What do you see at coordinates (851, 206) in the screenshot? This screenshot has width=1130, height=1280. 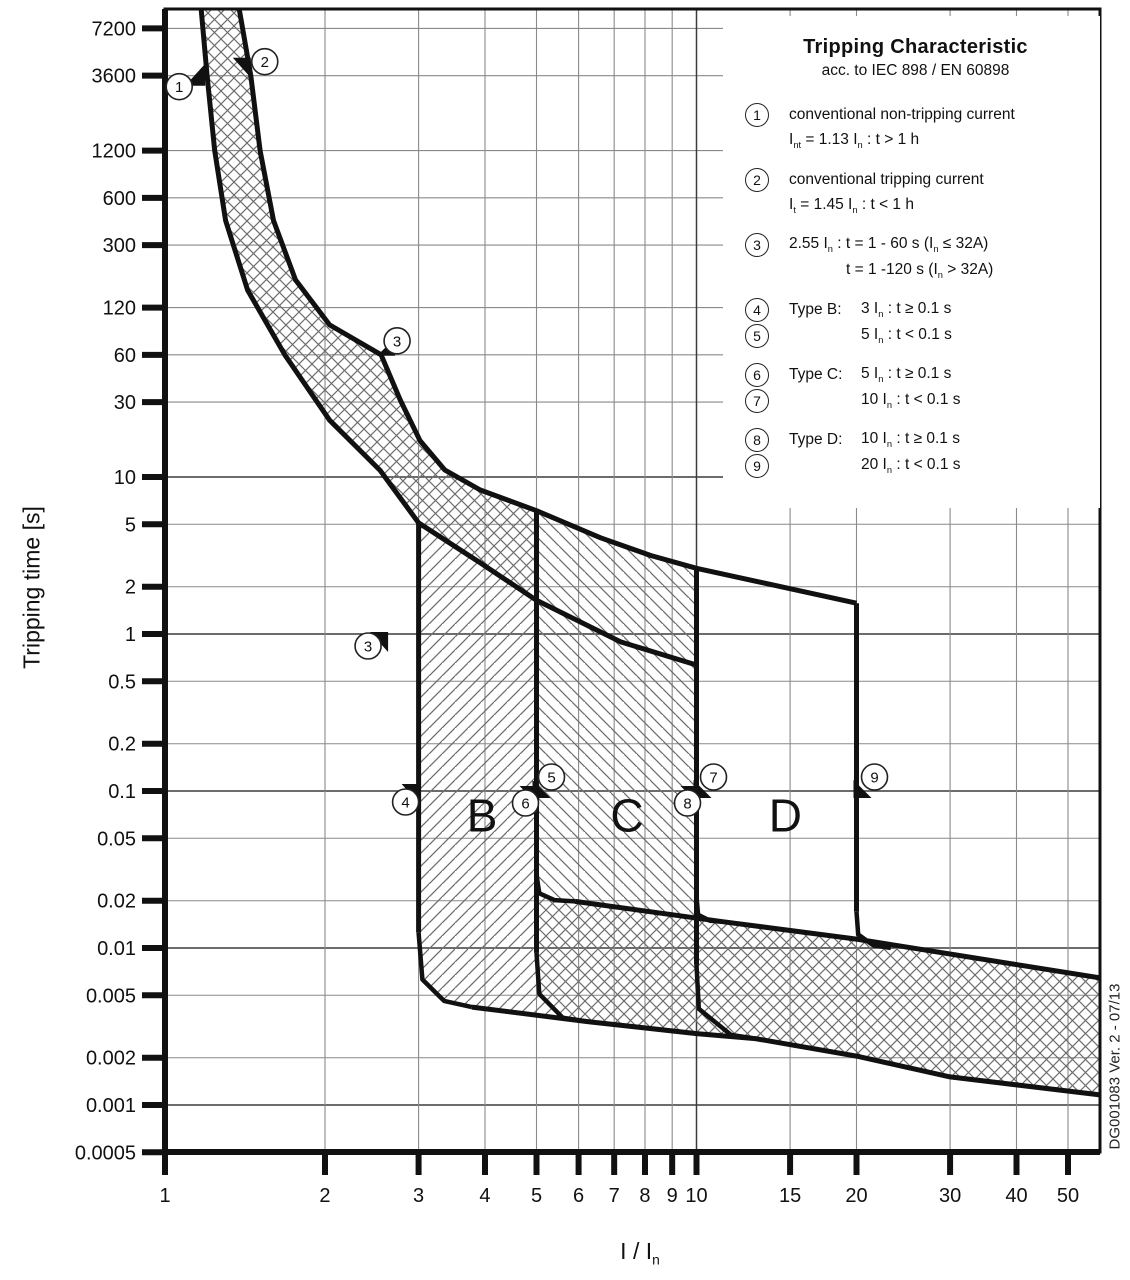 I see `legend-line: It = 1.45 In : t < 1 h` at bounding box center [851, 206].